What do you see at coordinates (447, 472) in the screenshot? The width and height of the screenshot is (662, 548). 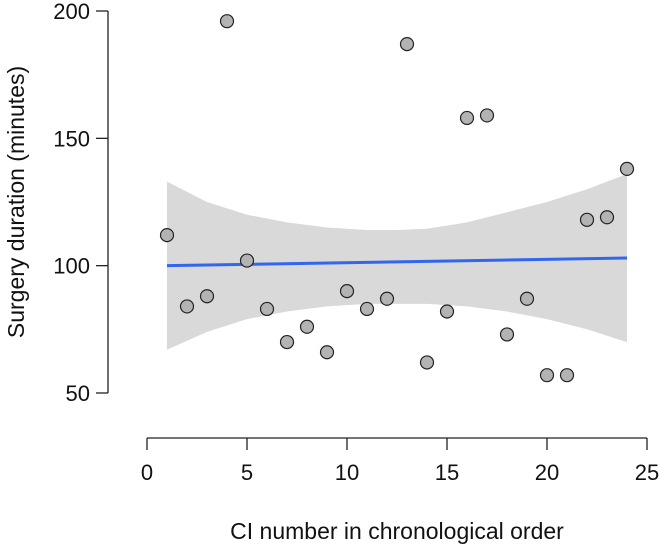 I see `x-tick-label: 15` at bounding box center [447, 472].